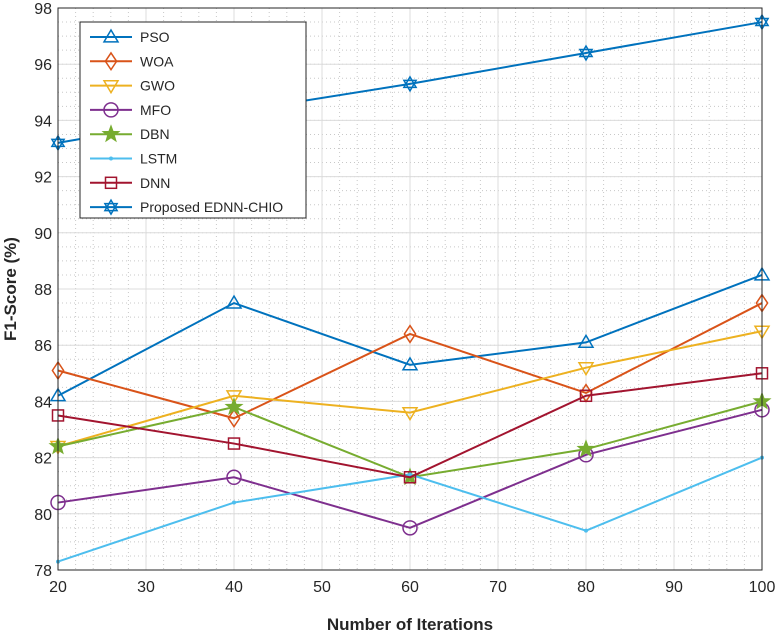 The height and width of the screenshot is (642, 776). Describe the element at coordinates (410, 587) in the screenshot. I see `x-tick-label: 60` at that location.